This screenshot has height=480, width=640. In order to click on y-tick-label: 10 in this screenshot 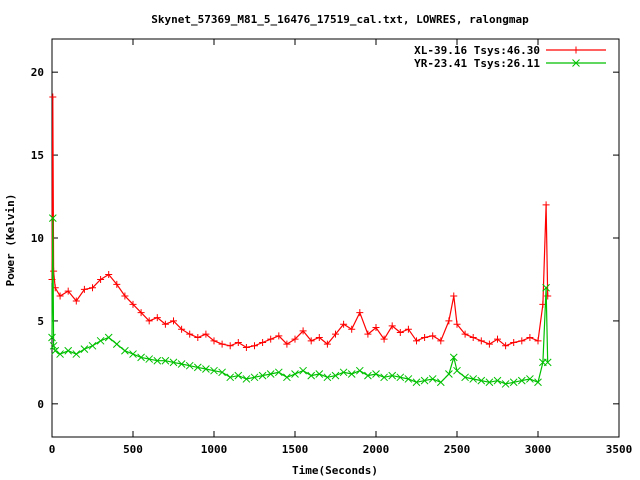, I will do `click(37, 238)`.